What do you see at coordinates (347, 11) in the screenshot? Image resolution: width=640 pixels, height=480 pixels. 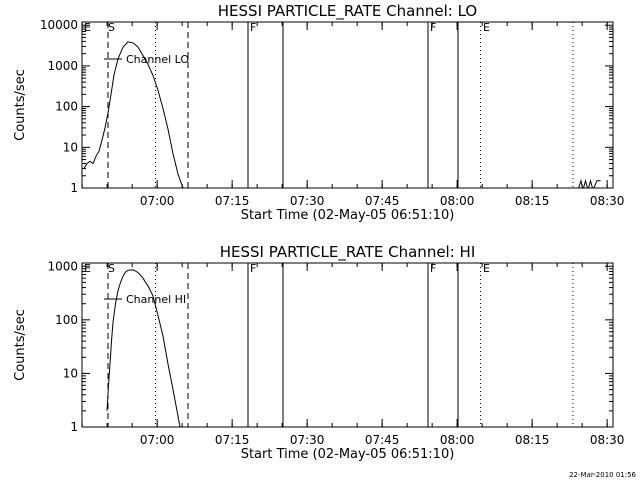 I see `chart-title-lo: HESSI PARTICLE_RATE Channel: LO` at bounding box center [347, 11].